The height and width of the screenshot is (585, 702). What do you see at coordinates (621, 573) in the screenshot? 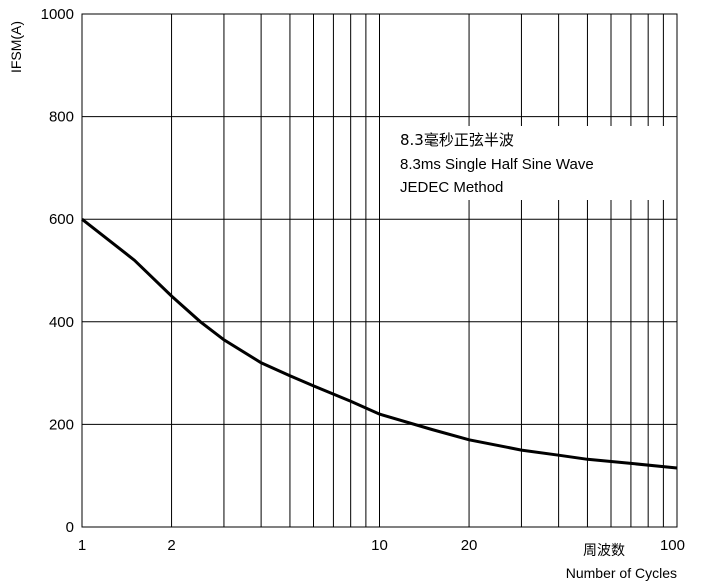
I see `x-axis-title: Number of Cycles` at bounding box center [621, 573].